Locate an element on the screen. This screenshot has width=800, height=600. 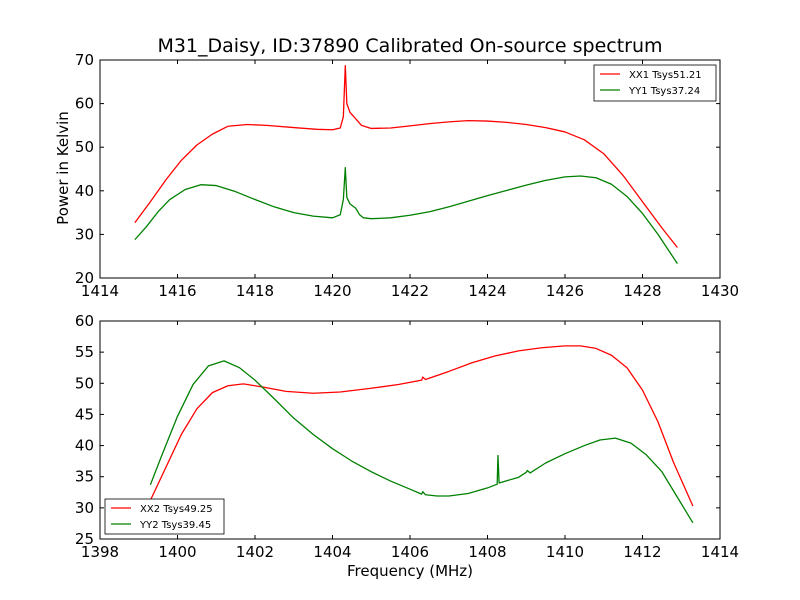
legend: XX1 Tsys51.21 YY1 Tsys37.24 is located at coordinates (655, 83).